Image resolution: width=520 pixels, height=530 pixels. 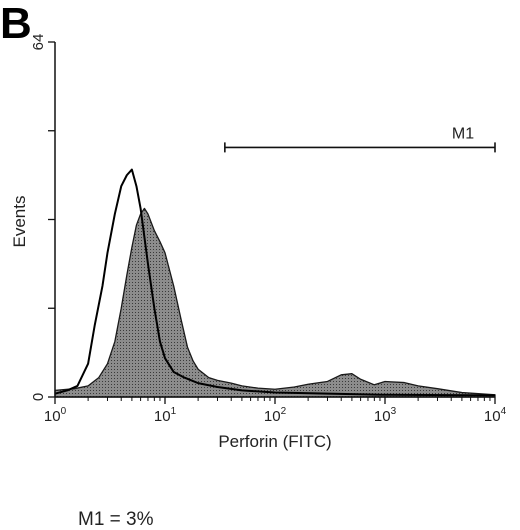 What do you see at coordinates (16, 24) in the screenshot?
I see `panel-label: B` at bounding box center [16, 24].